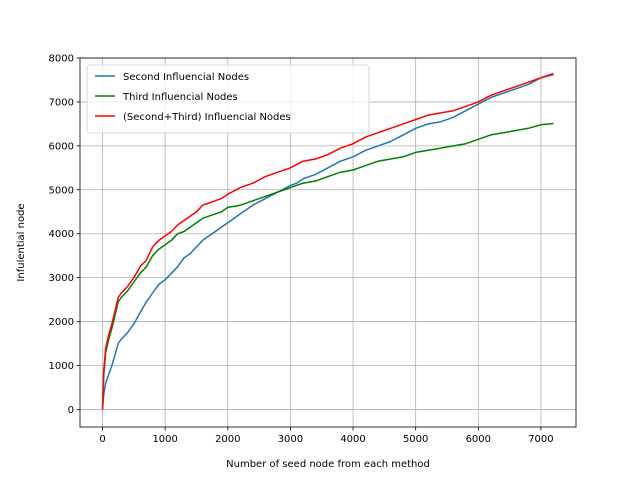 This screenshot has height=480, width=640. Describe the element at coordinates (61, 366) in the screenshot. I see `y-tick-label: 1000` at that location.